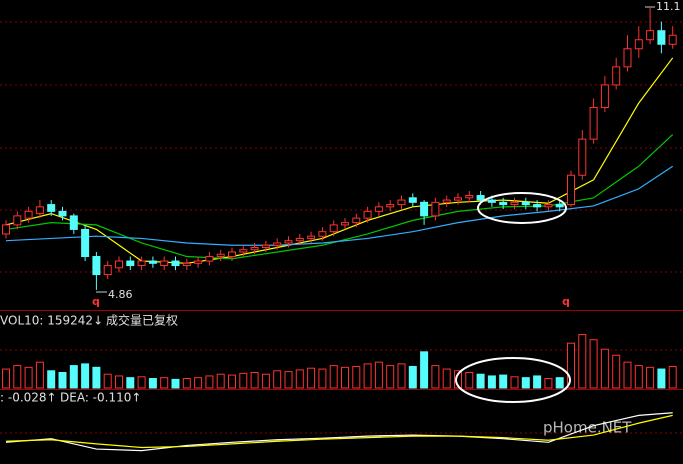  Describe the element at coordinates (100, 398) in the screenshot. I see `dea-header: DEA: -0.110↑` at that location.